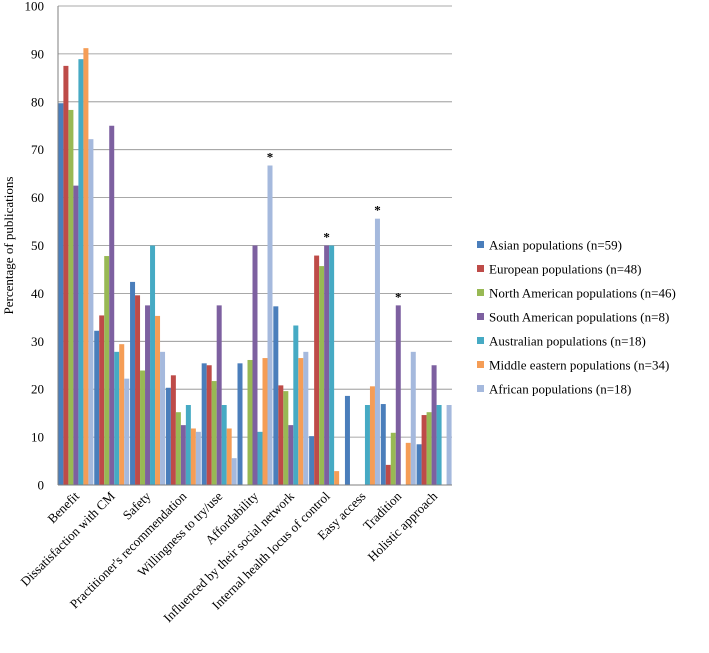  I want to click on y-tick-label: 60, so click(37, 197).